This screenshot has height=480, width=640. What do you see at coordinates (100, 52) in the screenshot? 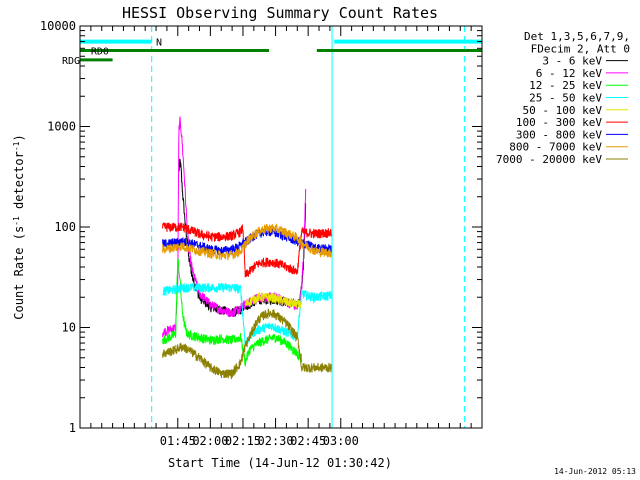
I see `rd0-flag-label: RD0` at bounding box center [100, 52].